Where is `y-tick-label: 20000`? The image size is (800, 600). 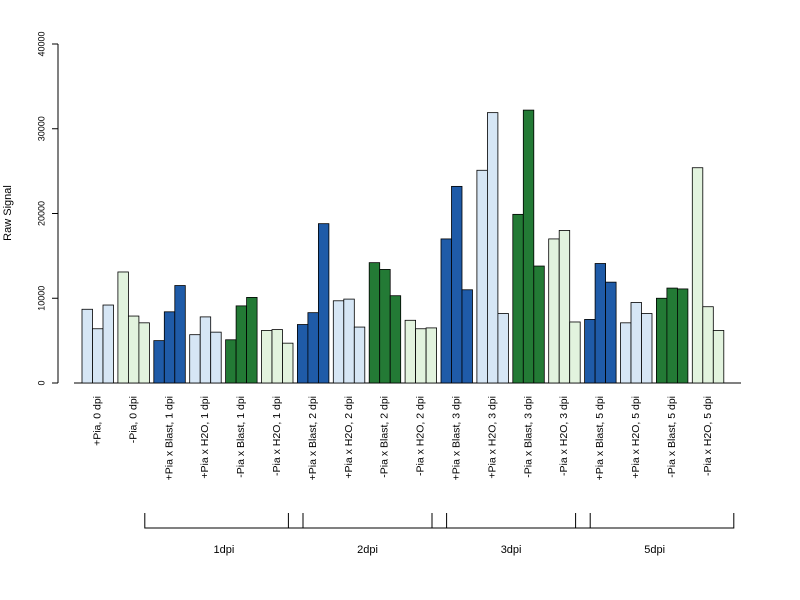 y-tick-label: 20000 is located at coordinates (41, 213).